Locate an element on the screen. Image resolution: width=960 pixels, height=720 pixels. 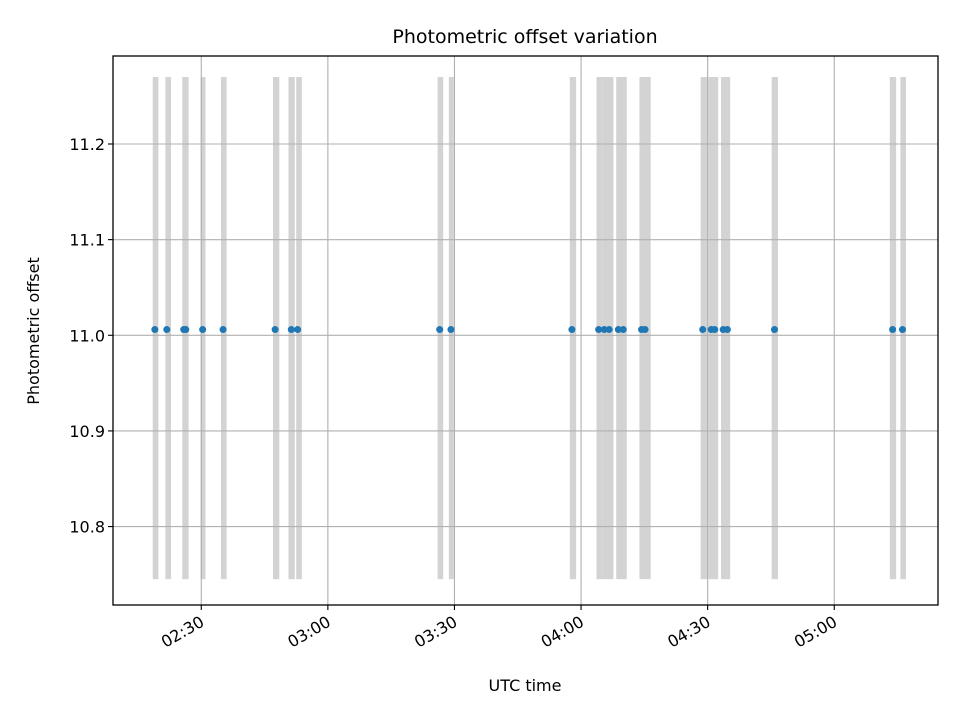
y-axis-label: Photometric offset is located at coordinates (33, 331).